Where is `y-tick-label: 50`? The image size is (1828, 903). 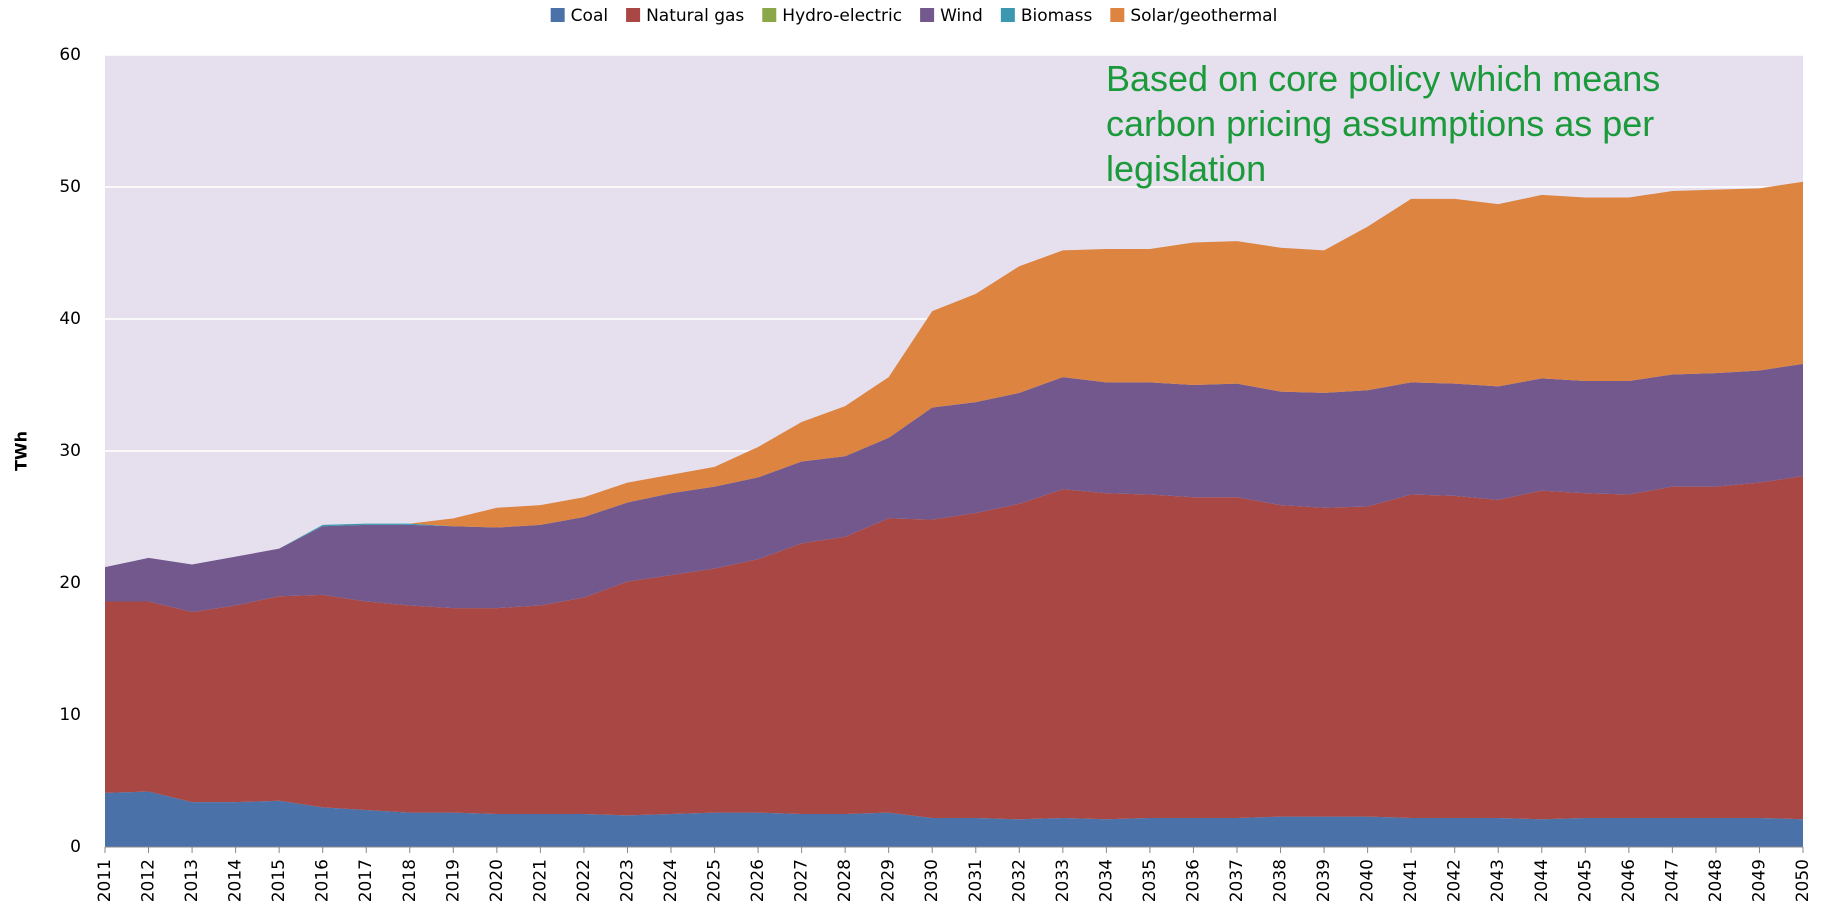 y-tick-label: 50 is located at coordinates (70, 187).